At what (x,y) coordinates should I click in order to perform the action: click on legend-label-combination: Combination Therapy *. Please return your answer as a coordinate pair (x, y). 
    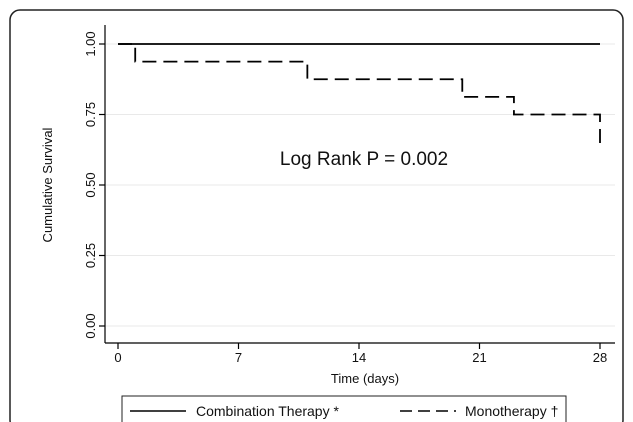
    Looking at the image, I should click on (267, 411).